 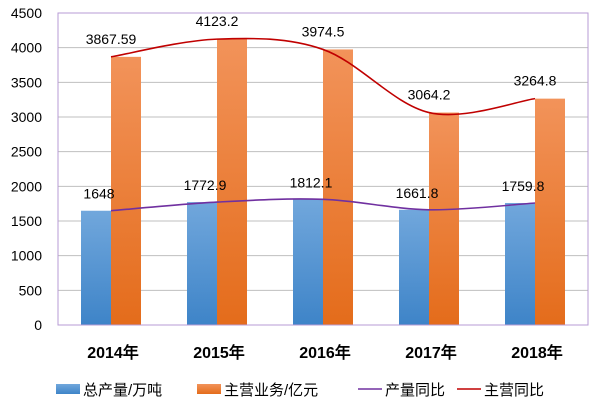 I want to click on legend-label: 主营业务/亿元, so click(x=271, y=390).